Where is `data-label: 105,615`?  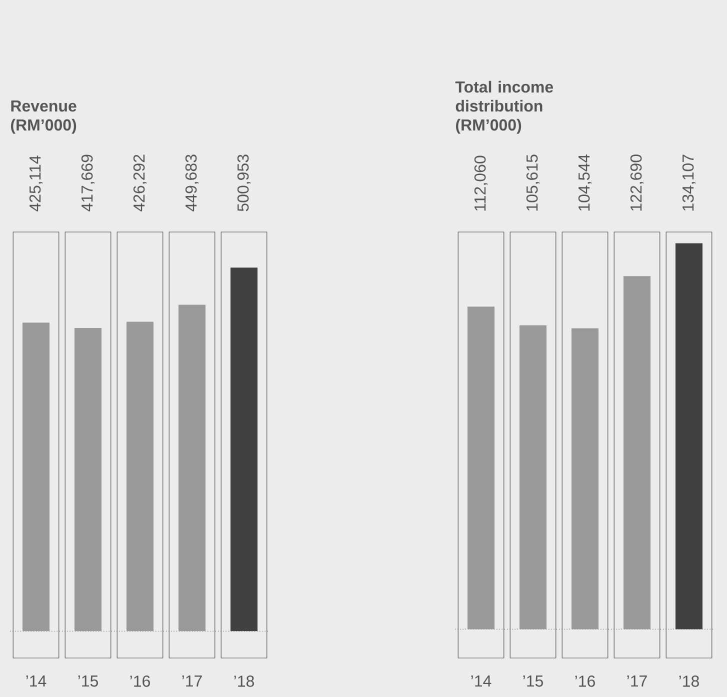 data-label: 105,615 is located at coordinates (533, 182).